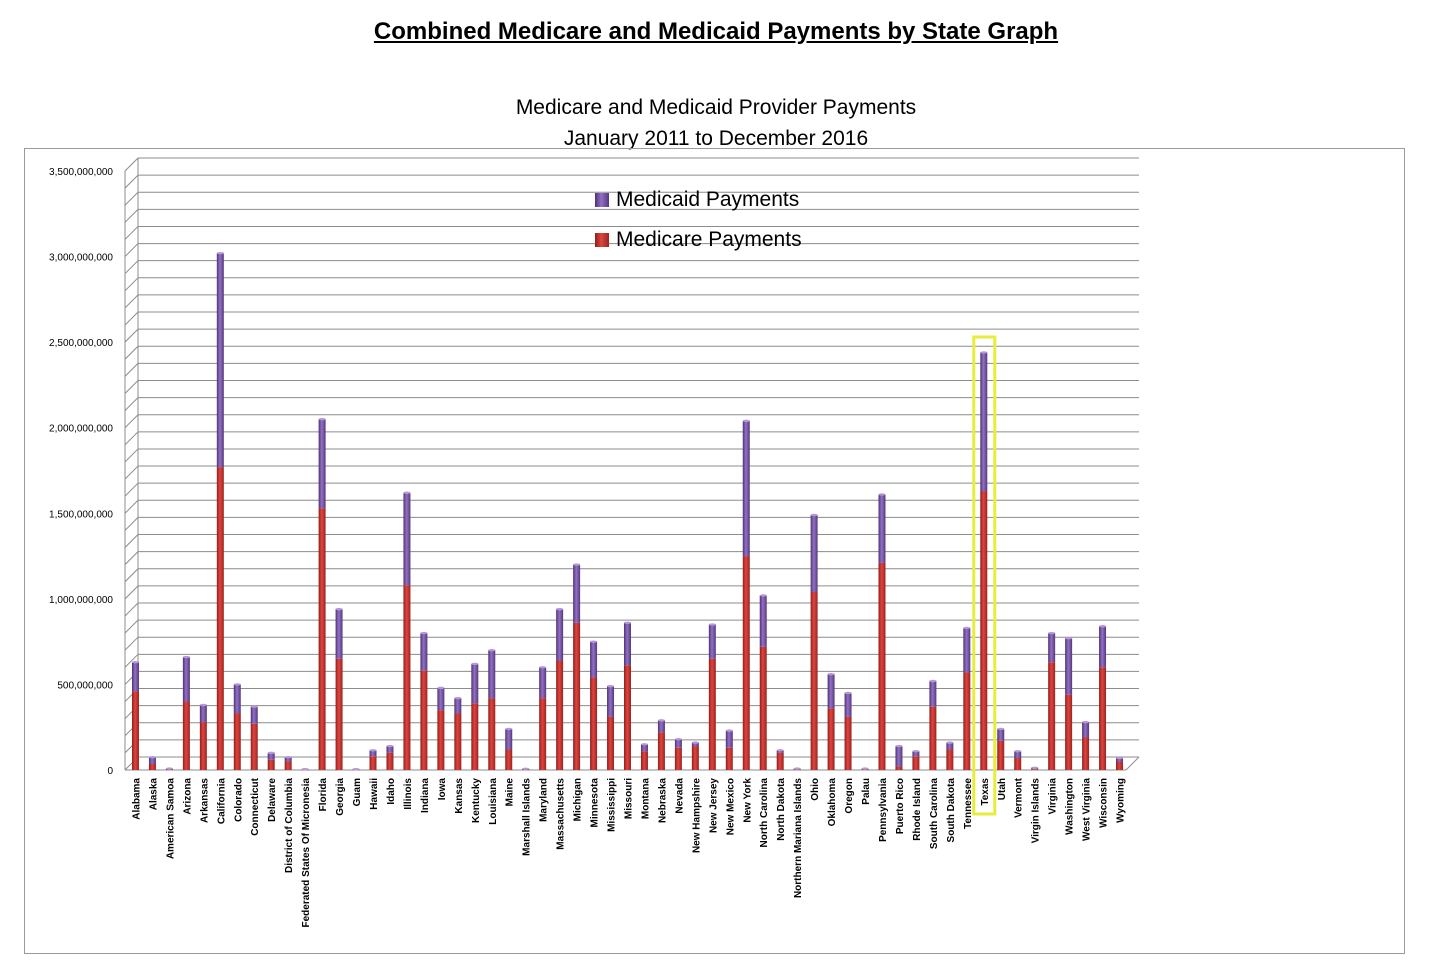  Describe the element at coordinates (85, 685) in the screenshot. I see `y-tick-label: 500,000,000` at that location.